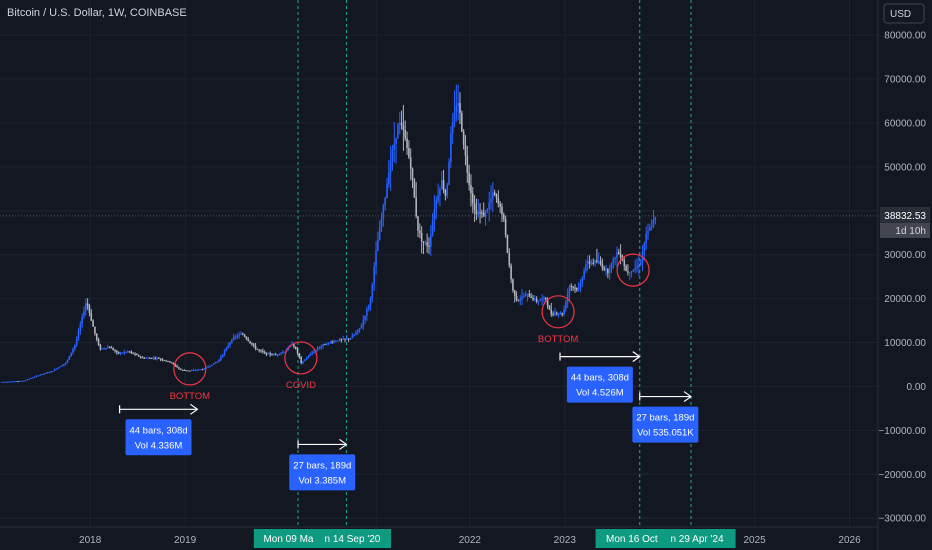 The height and width of the screenshot is (550, 932). I want to click on countdown-value: 1d 10h, so click(910, 231).